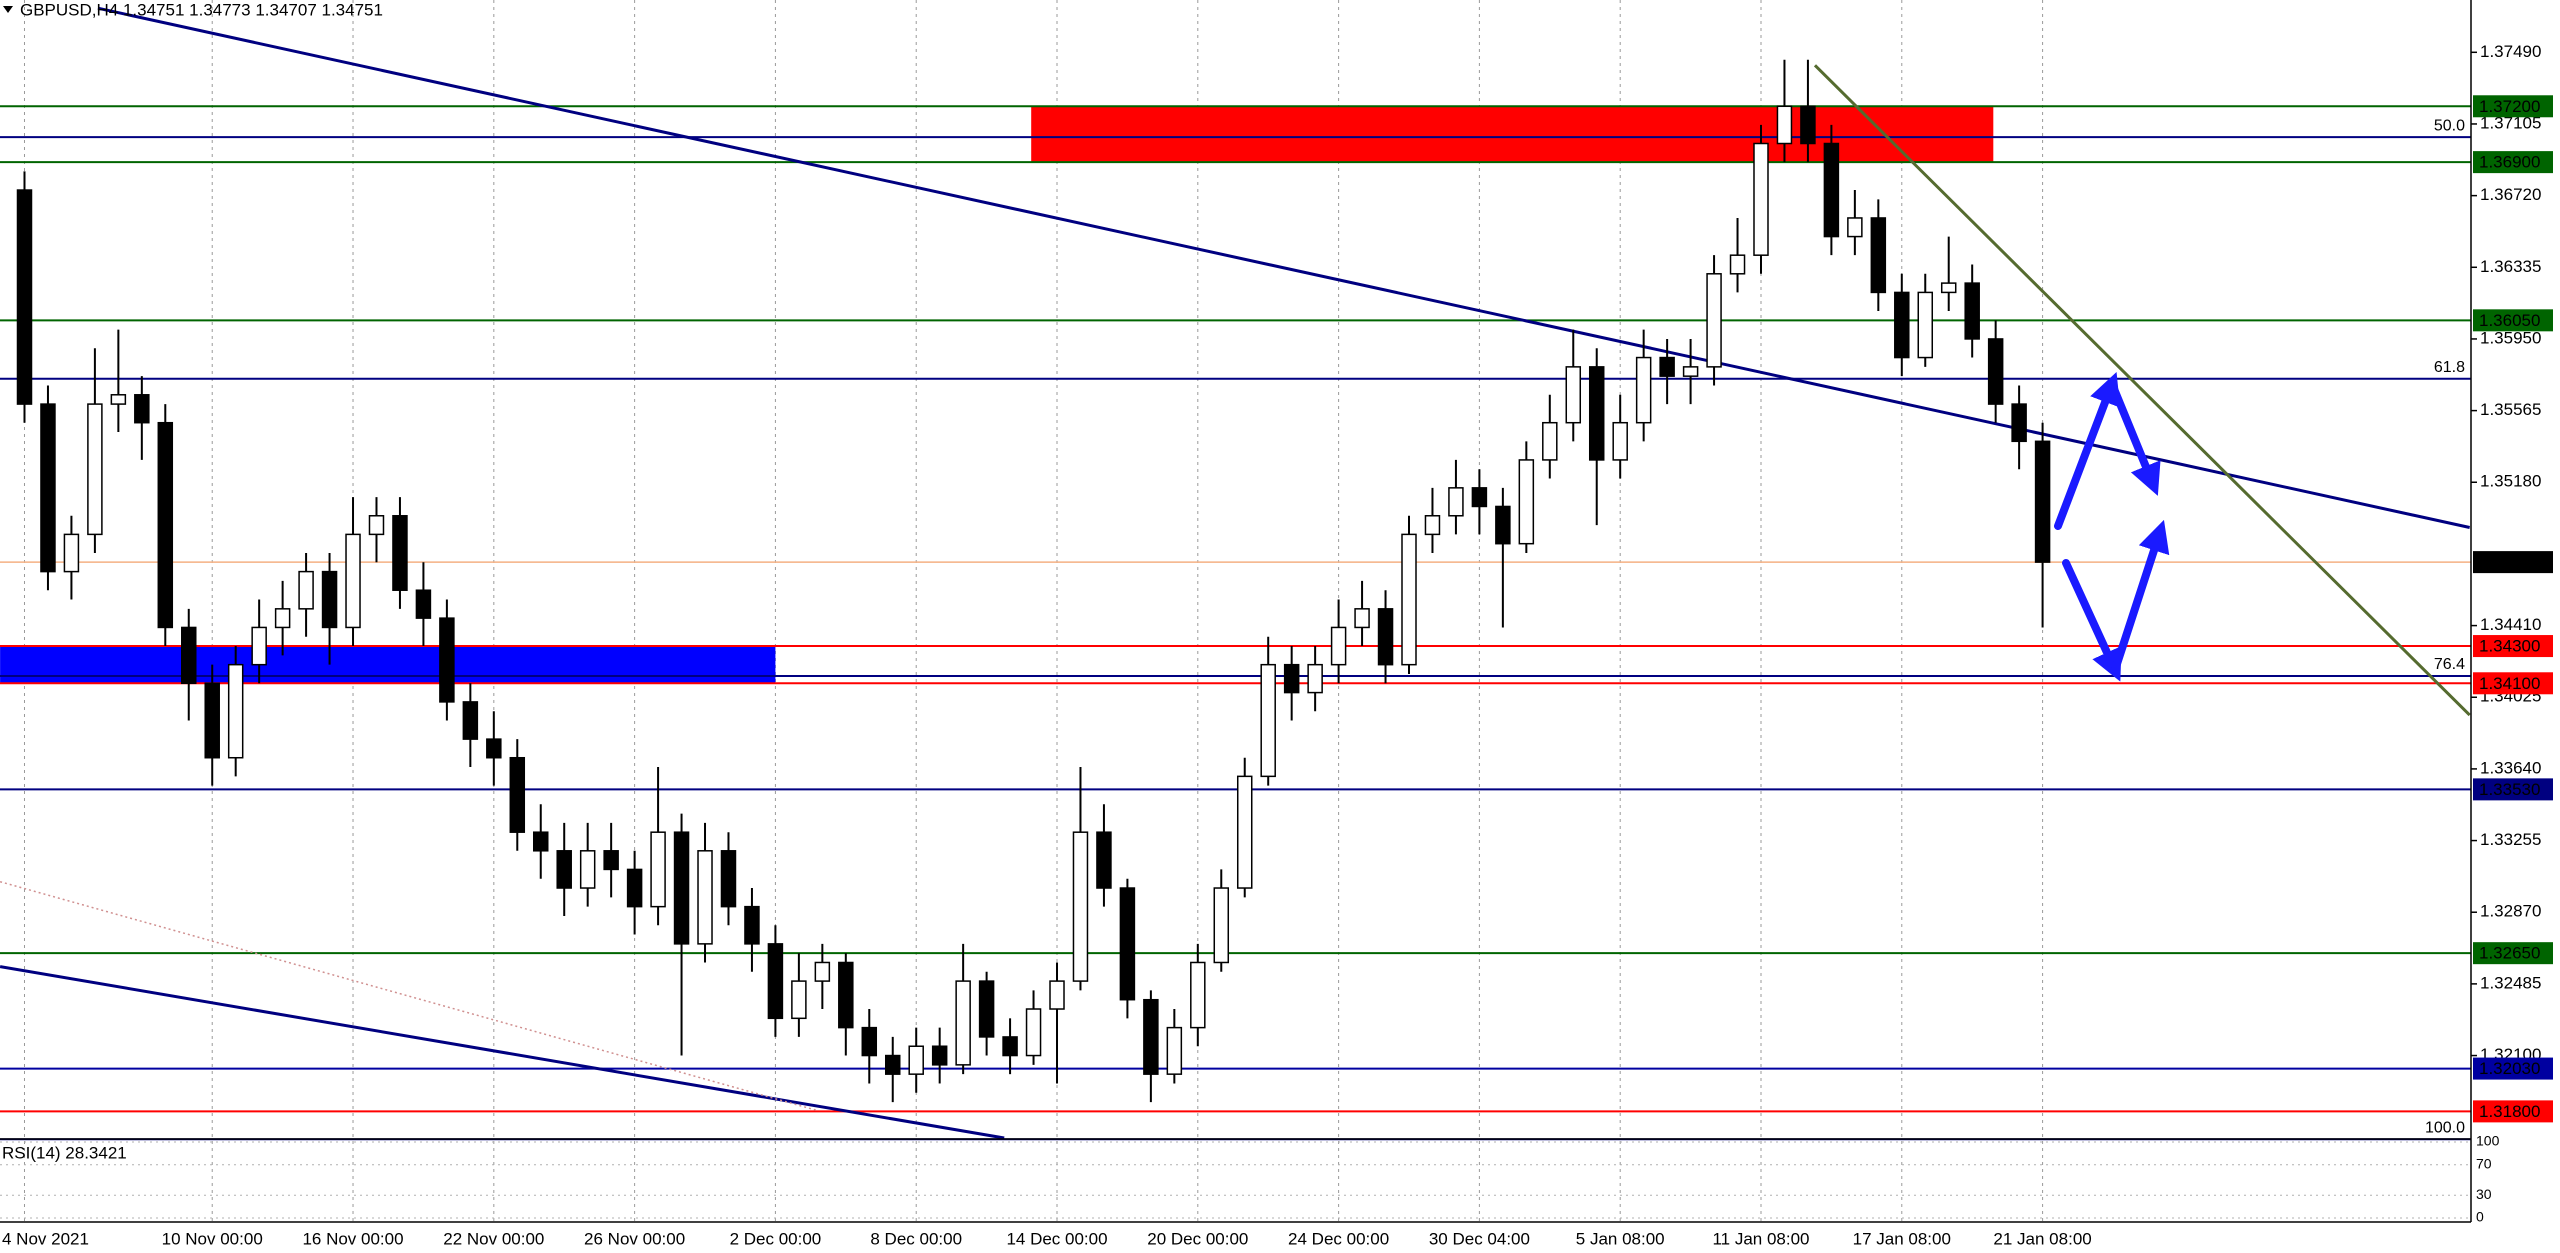 Image resolution: width=2560 pixels, height=1253 pixels. I want to click on rsi-tick-label: 70, so click(2484, 1164).